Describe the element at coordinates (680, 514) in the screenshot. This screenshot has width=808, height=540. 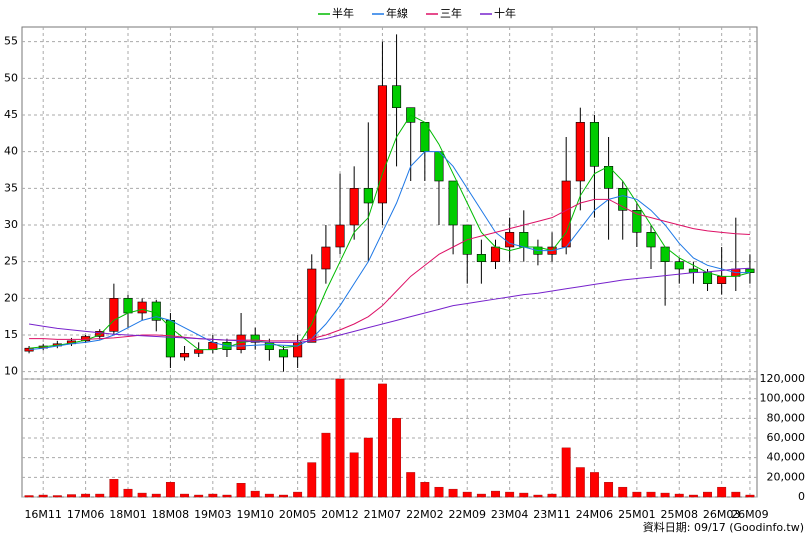
I see `x-tick-label: 25M08` at that location.